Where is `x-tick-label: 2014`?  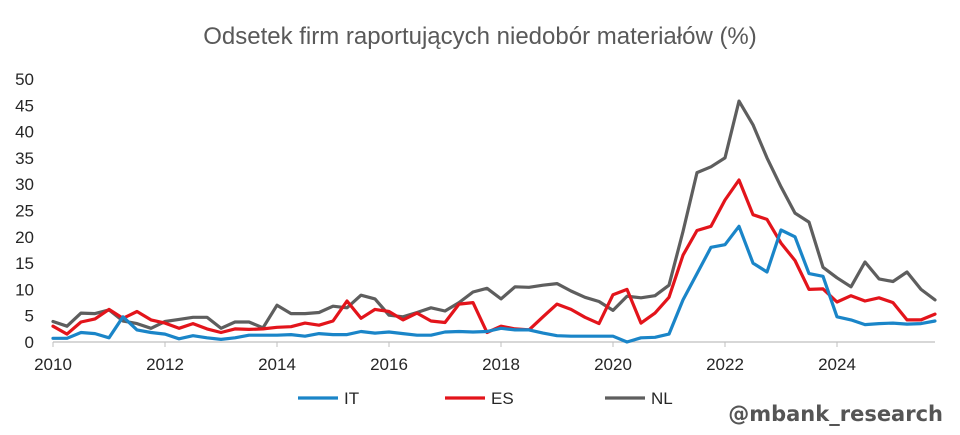 x-tick-label: 2014 is located at coordinates (277, 364).